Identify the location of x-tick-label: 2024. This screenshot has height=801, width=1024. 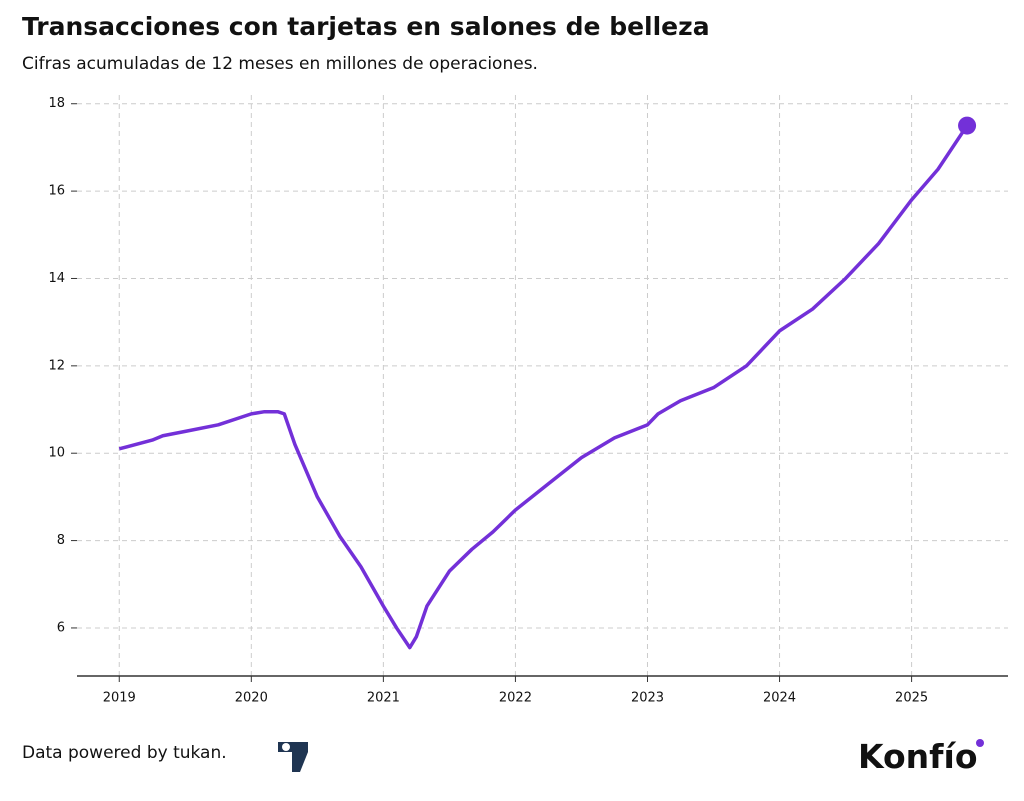
(779, 698).